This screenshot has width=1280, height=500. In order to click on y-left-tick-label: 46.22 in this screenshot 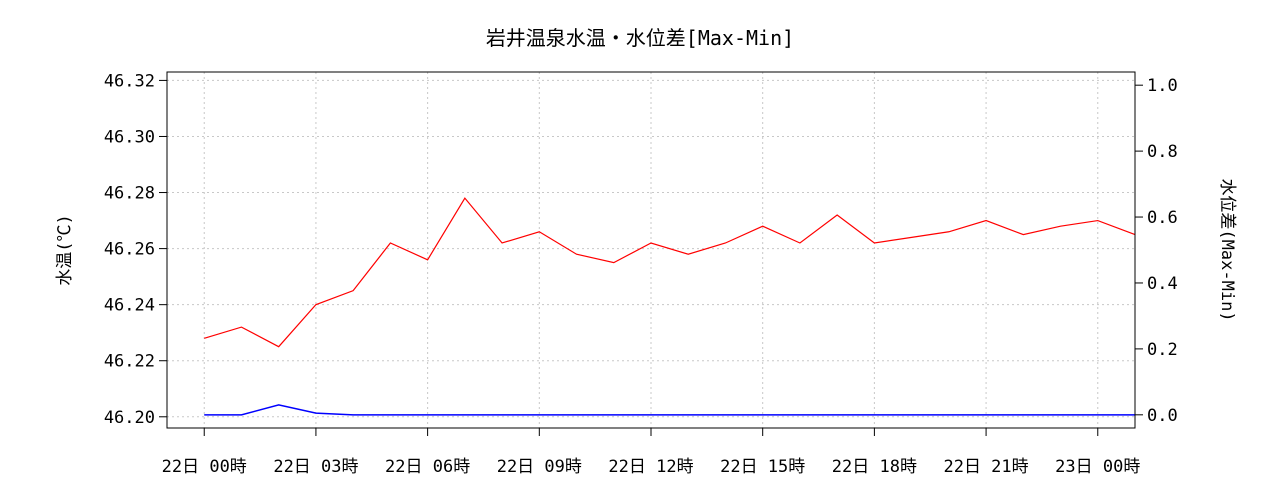, I will do `click(129, 362)`.